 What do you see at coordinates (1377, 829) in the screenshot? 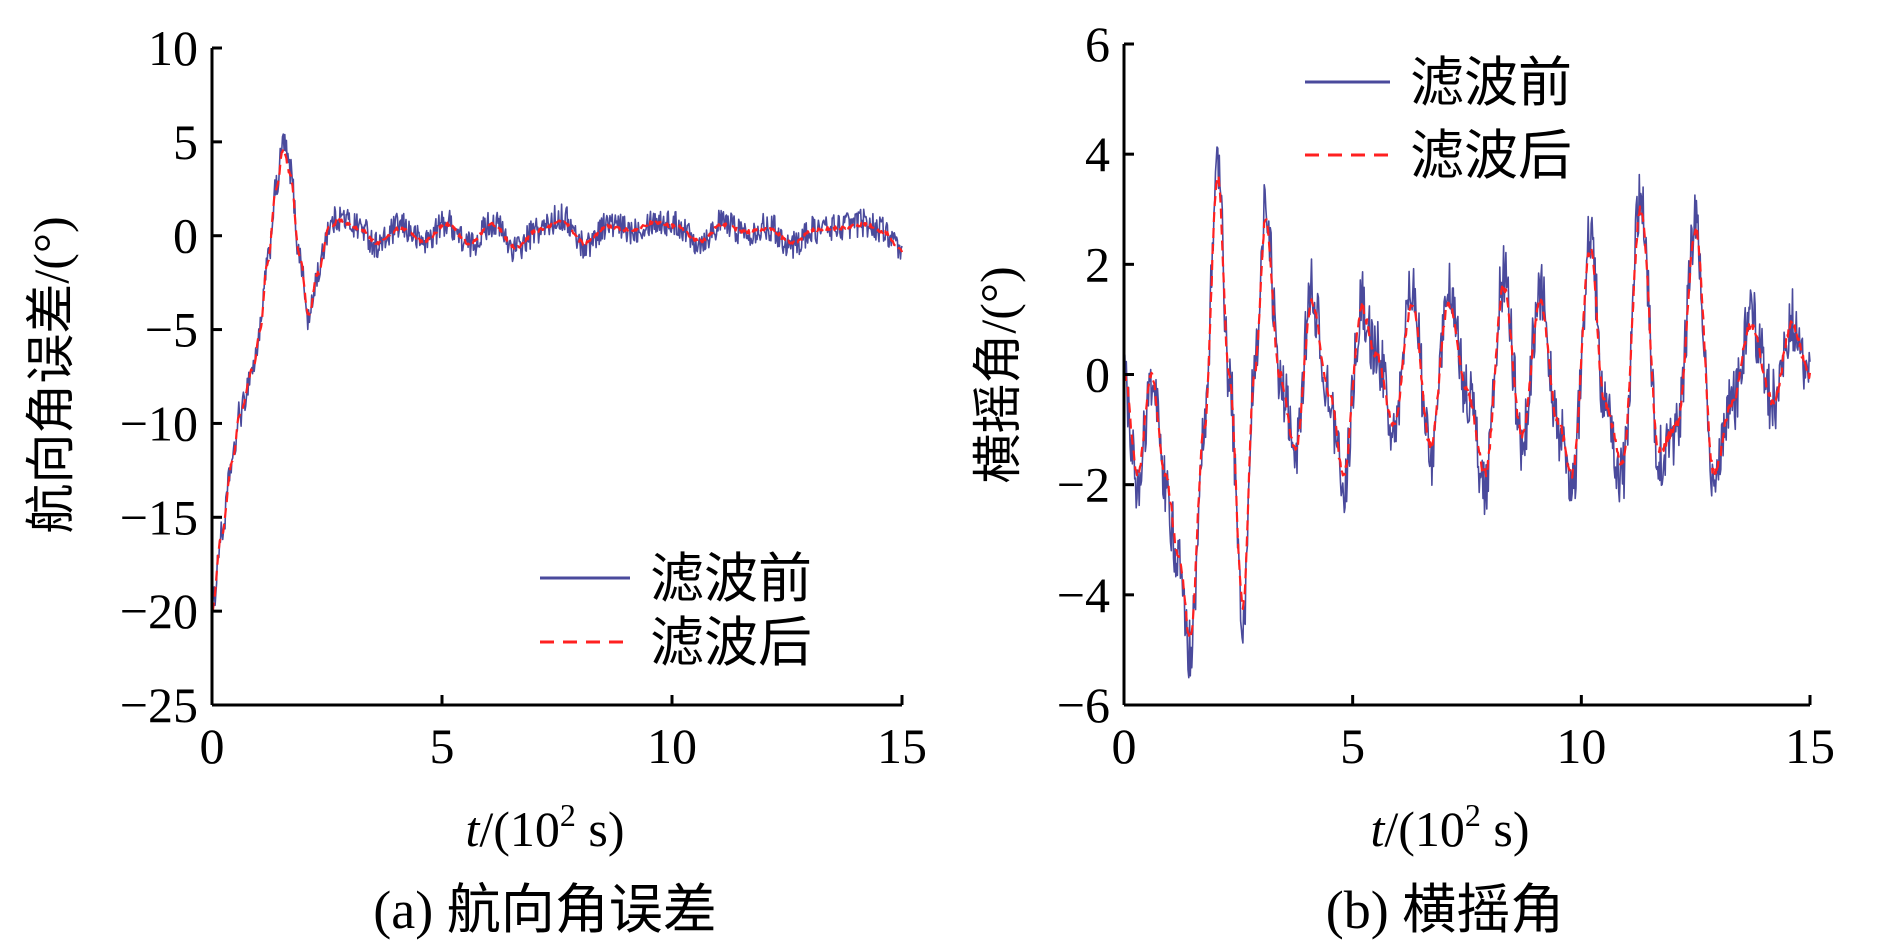
I see `x-axis-var-b: t` at bounding box center [1377, 829].